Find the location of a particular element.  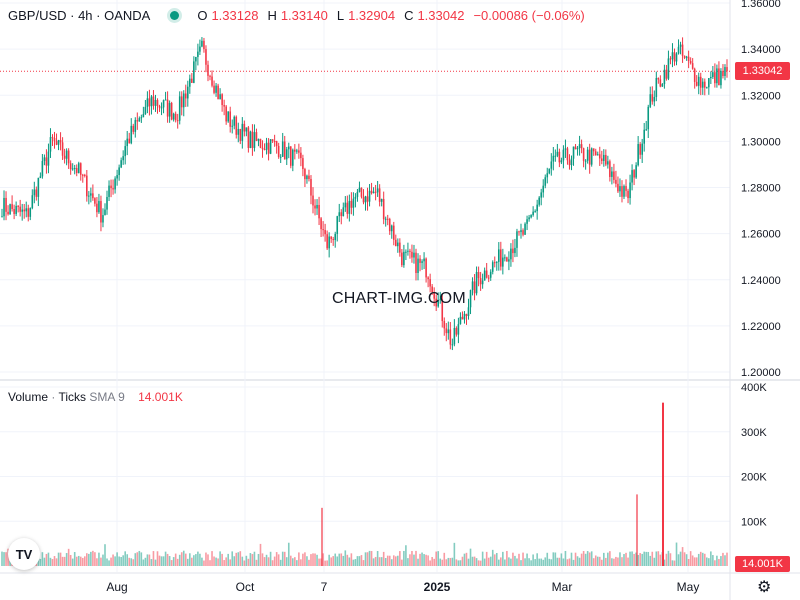

volume-legend: Volume · Ticks SMA 9 14.001K is located at coordinates (95, 397).